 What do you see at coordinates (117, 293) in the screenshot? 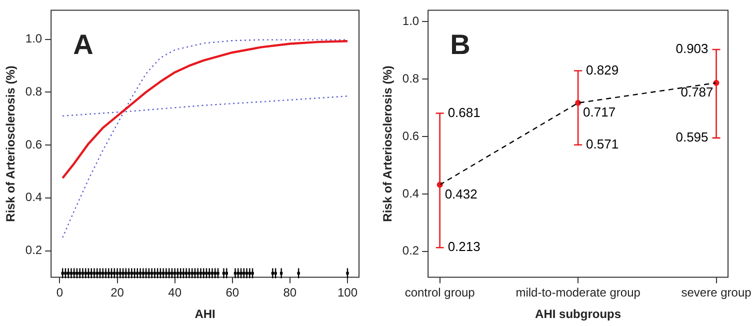
I see `x-tick-label: 20` at bounding box center [117, 293].